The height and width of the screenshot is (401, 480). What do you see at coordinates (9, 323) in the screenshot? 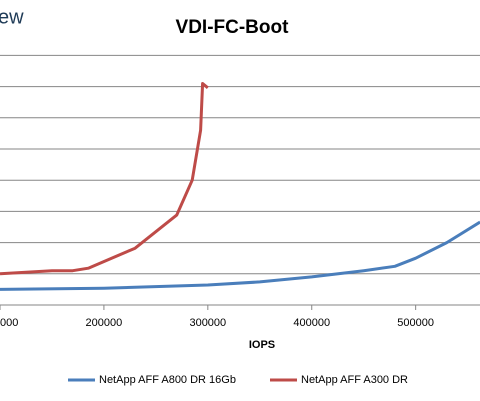
I see `x-tick-label: 100000` at bounding box center [9, 323].